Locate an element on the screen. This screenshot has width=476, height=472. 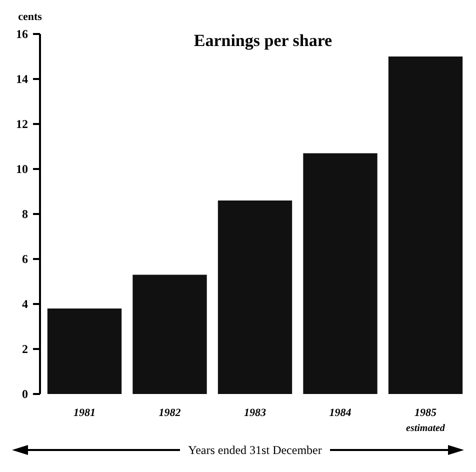
y-tick-label: 10 is located at coordinates (22, 169).